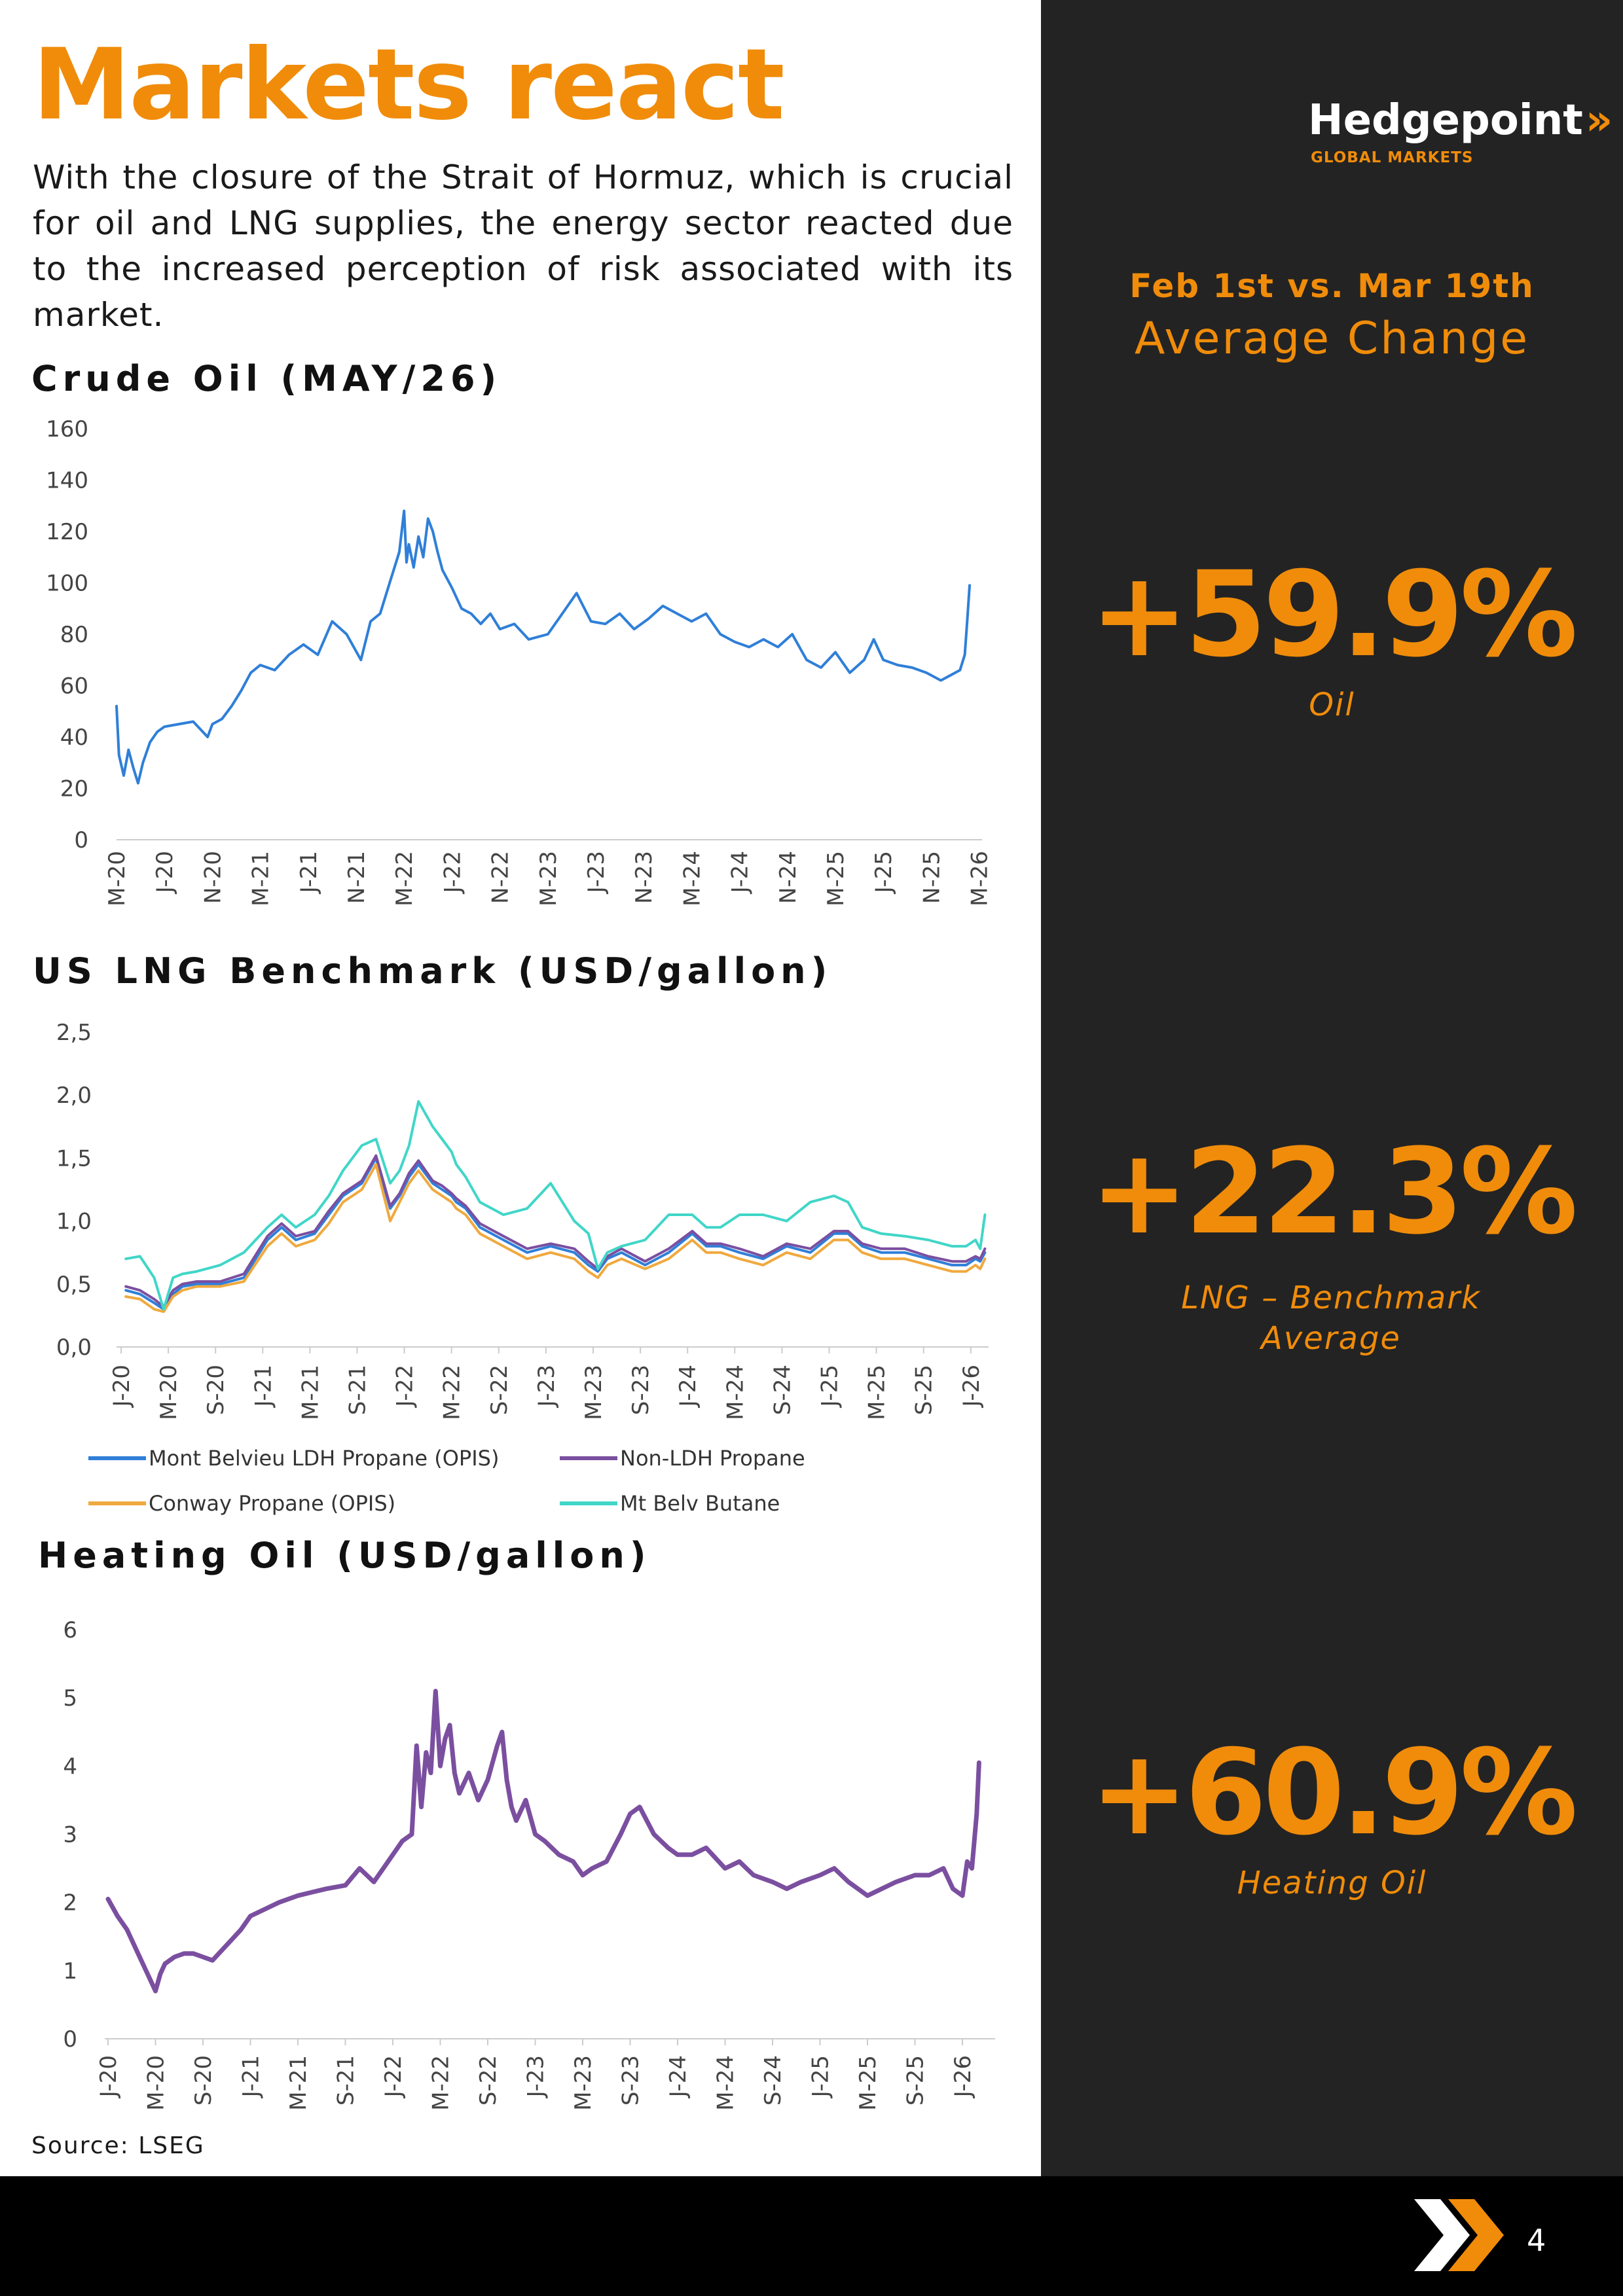 This screenshot has height=2296, width=1623. I want to click on lng-line-mt-belv-butane, so click(555, 1205).